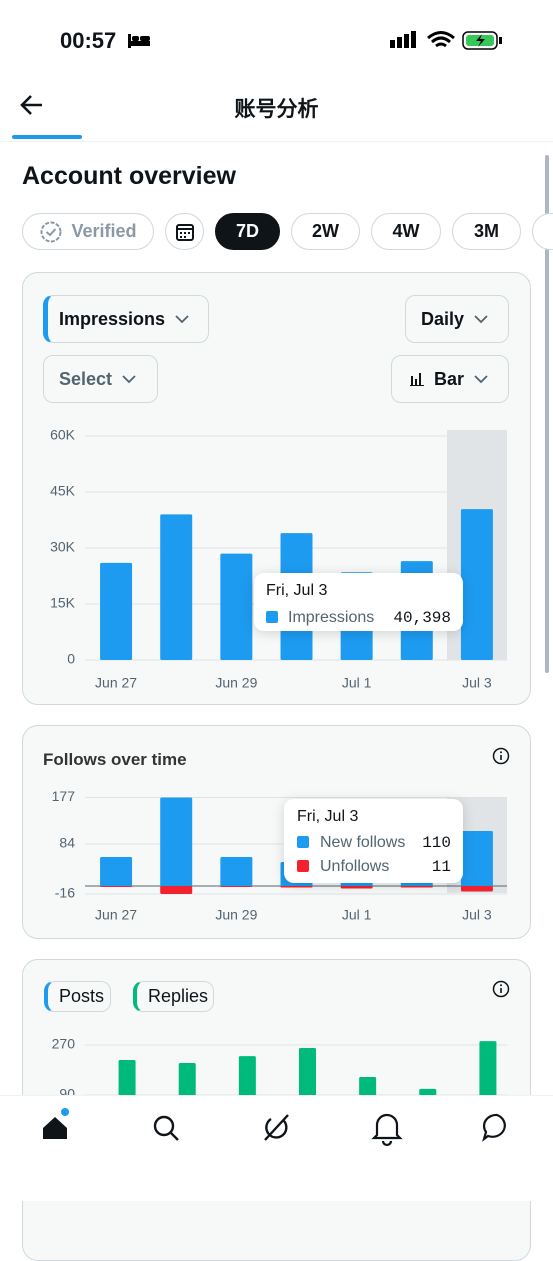 This screenshot has height=1261, width=553. What do you see at coordinates (71, 659) in the screenshot?
I see `y-tick-label: 0` at bounding box center [71, 659].